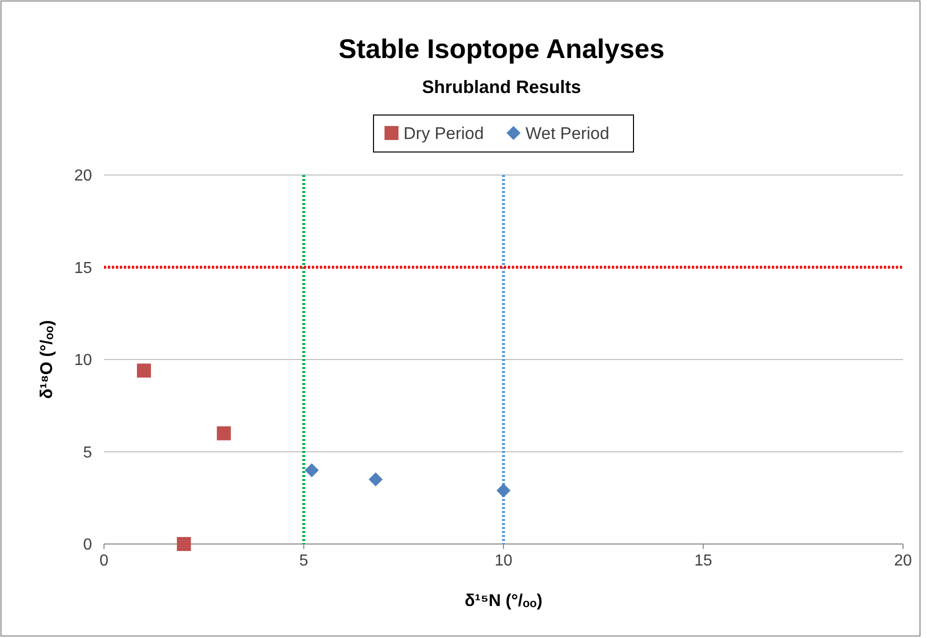  Describe the element at coordinates (46, 359) in the screenshot. I see `y-axis-title: δ¹⁸O (°/ₒₒ)` at that location.